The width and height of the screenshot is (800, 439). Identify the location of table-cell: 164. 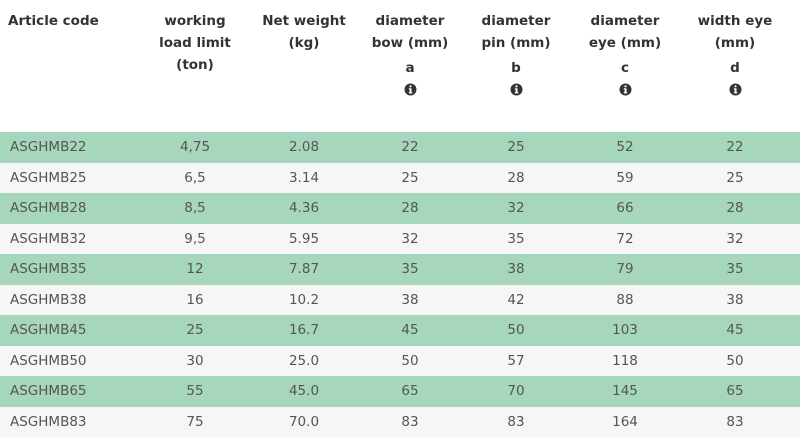
(625, 421).